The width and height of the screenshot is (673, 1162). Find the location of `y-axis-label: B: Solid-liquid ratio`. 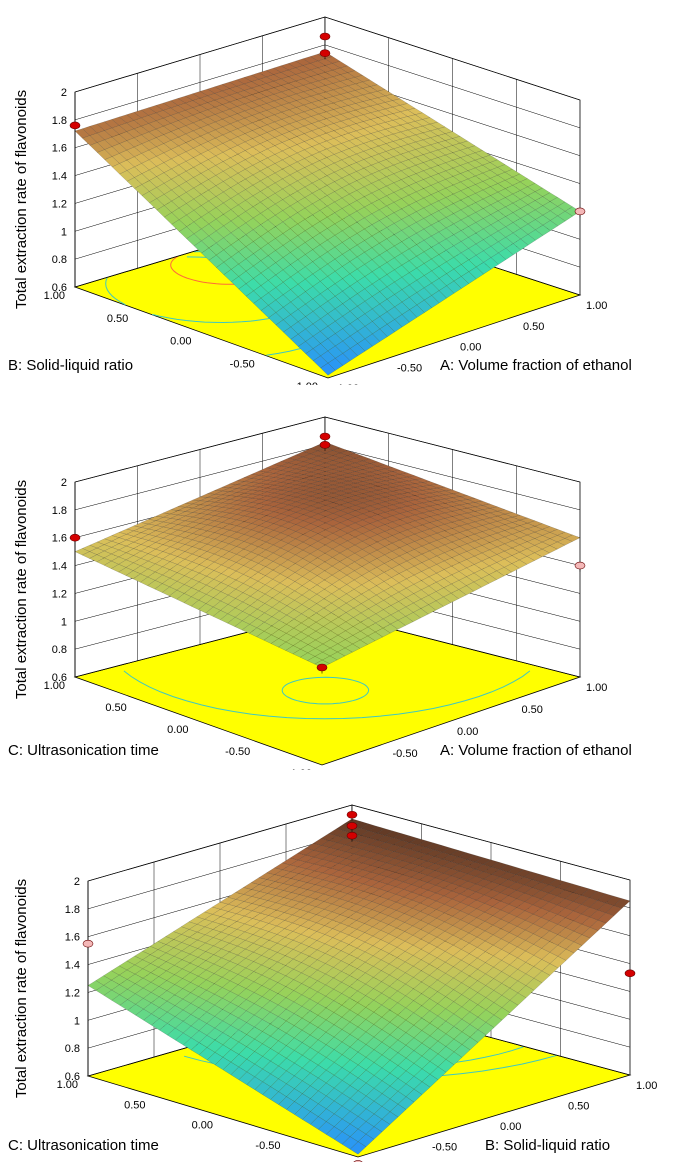

y-axis-label: B: Solid-liquid ratio is located at coordinates (70, 365).